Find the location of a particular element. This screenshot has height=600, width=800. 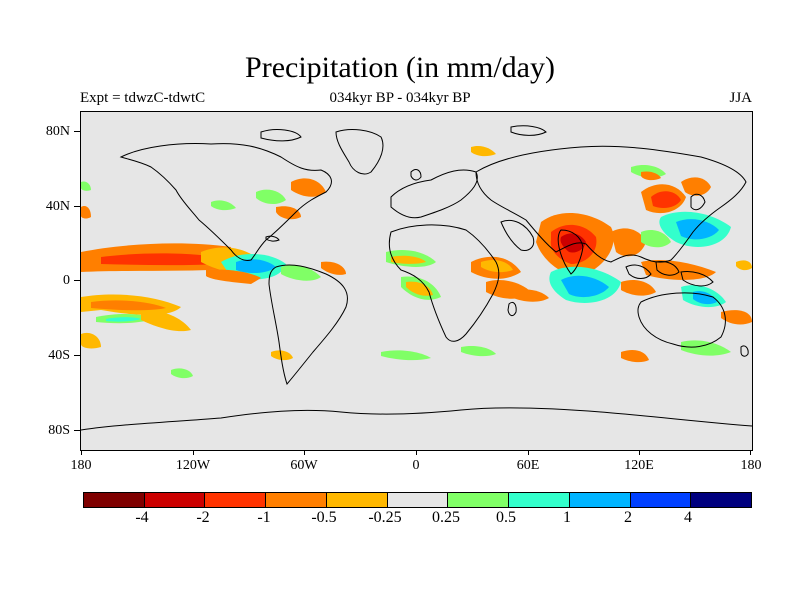

colorbar-label: 2 is located at coordinates (628, 517).